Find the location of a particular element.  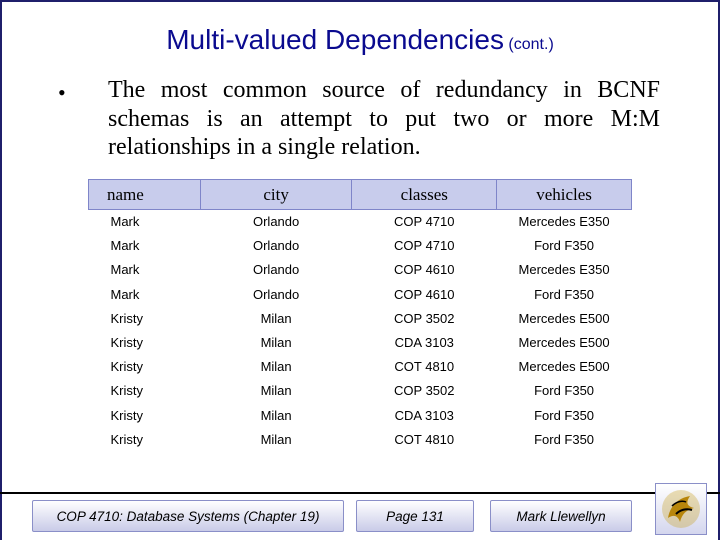

ucf-pegasus-logo-icon is located at coordinates (681, 509).